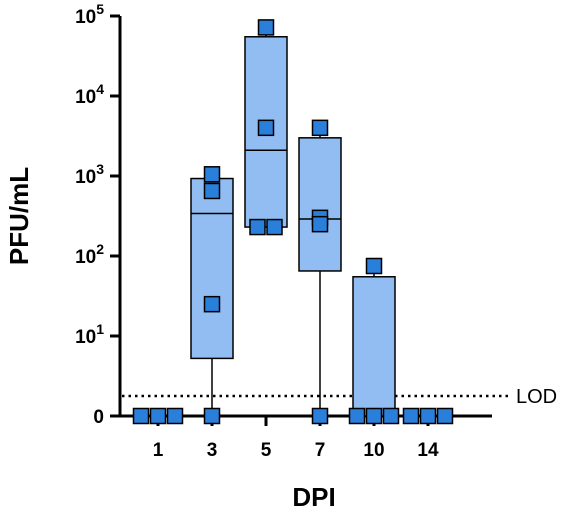  Describe the element at coordinates (212, 450) in the screenshot. I see `x-tick-label: 3` at that location.